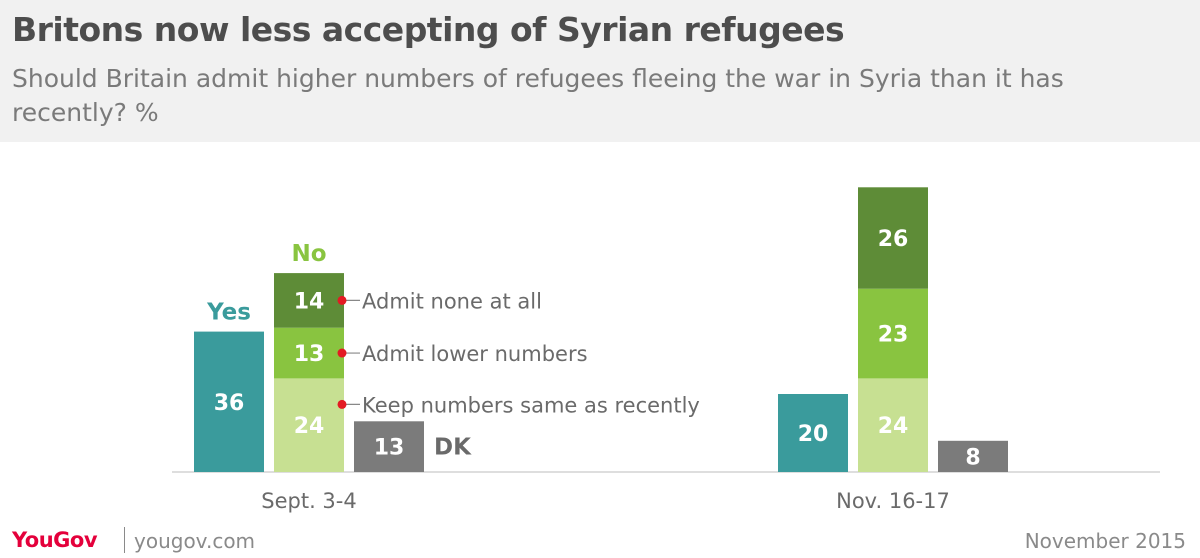  Describe the element at coordinates (1105, 541) in the screenshot. I see `footer-date: November 2015` at that location.